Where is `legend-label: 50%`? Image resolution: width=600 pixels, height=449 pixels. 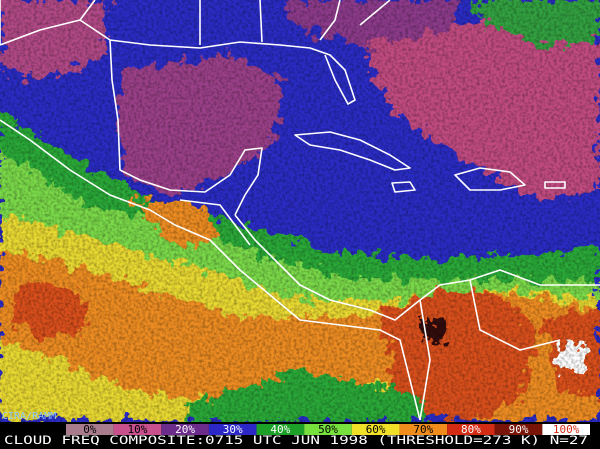 legend-label: 50% is located at coordinates (328, 429).